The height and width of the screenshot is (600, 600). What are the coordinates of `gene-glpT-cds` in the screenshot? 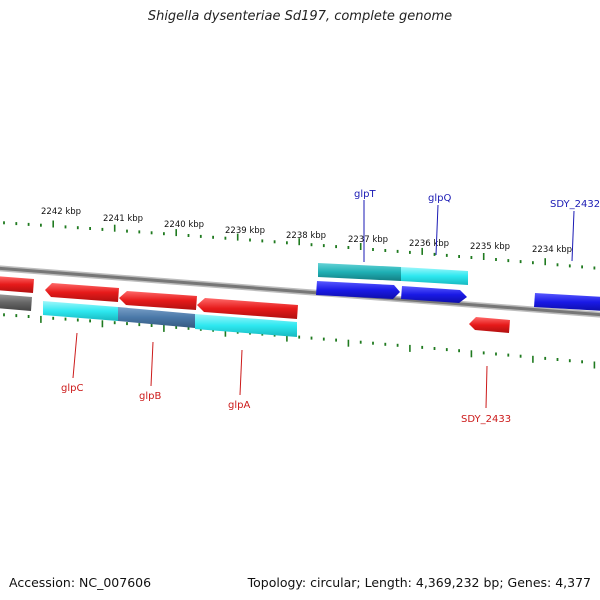 It's located at (359, 272).